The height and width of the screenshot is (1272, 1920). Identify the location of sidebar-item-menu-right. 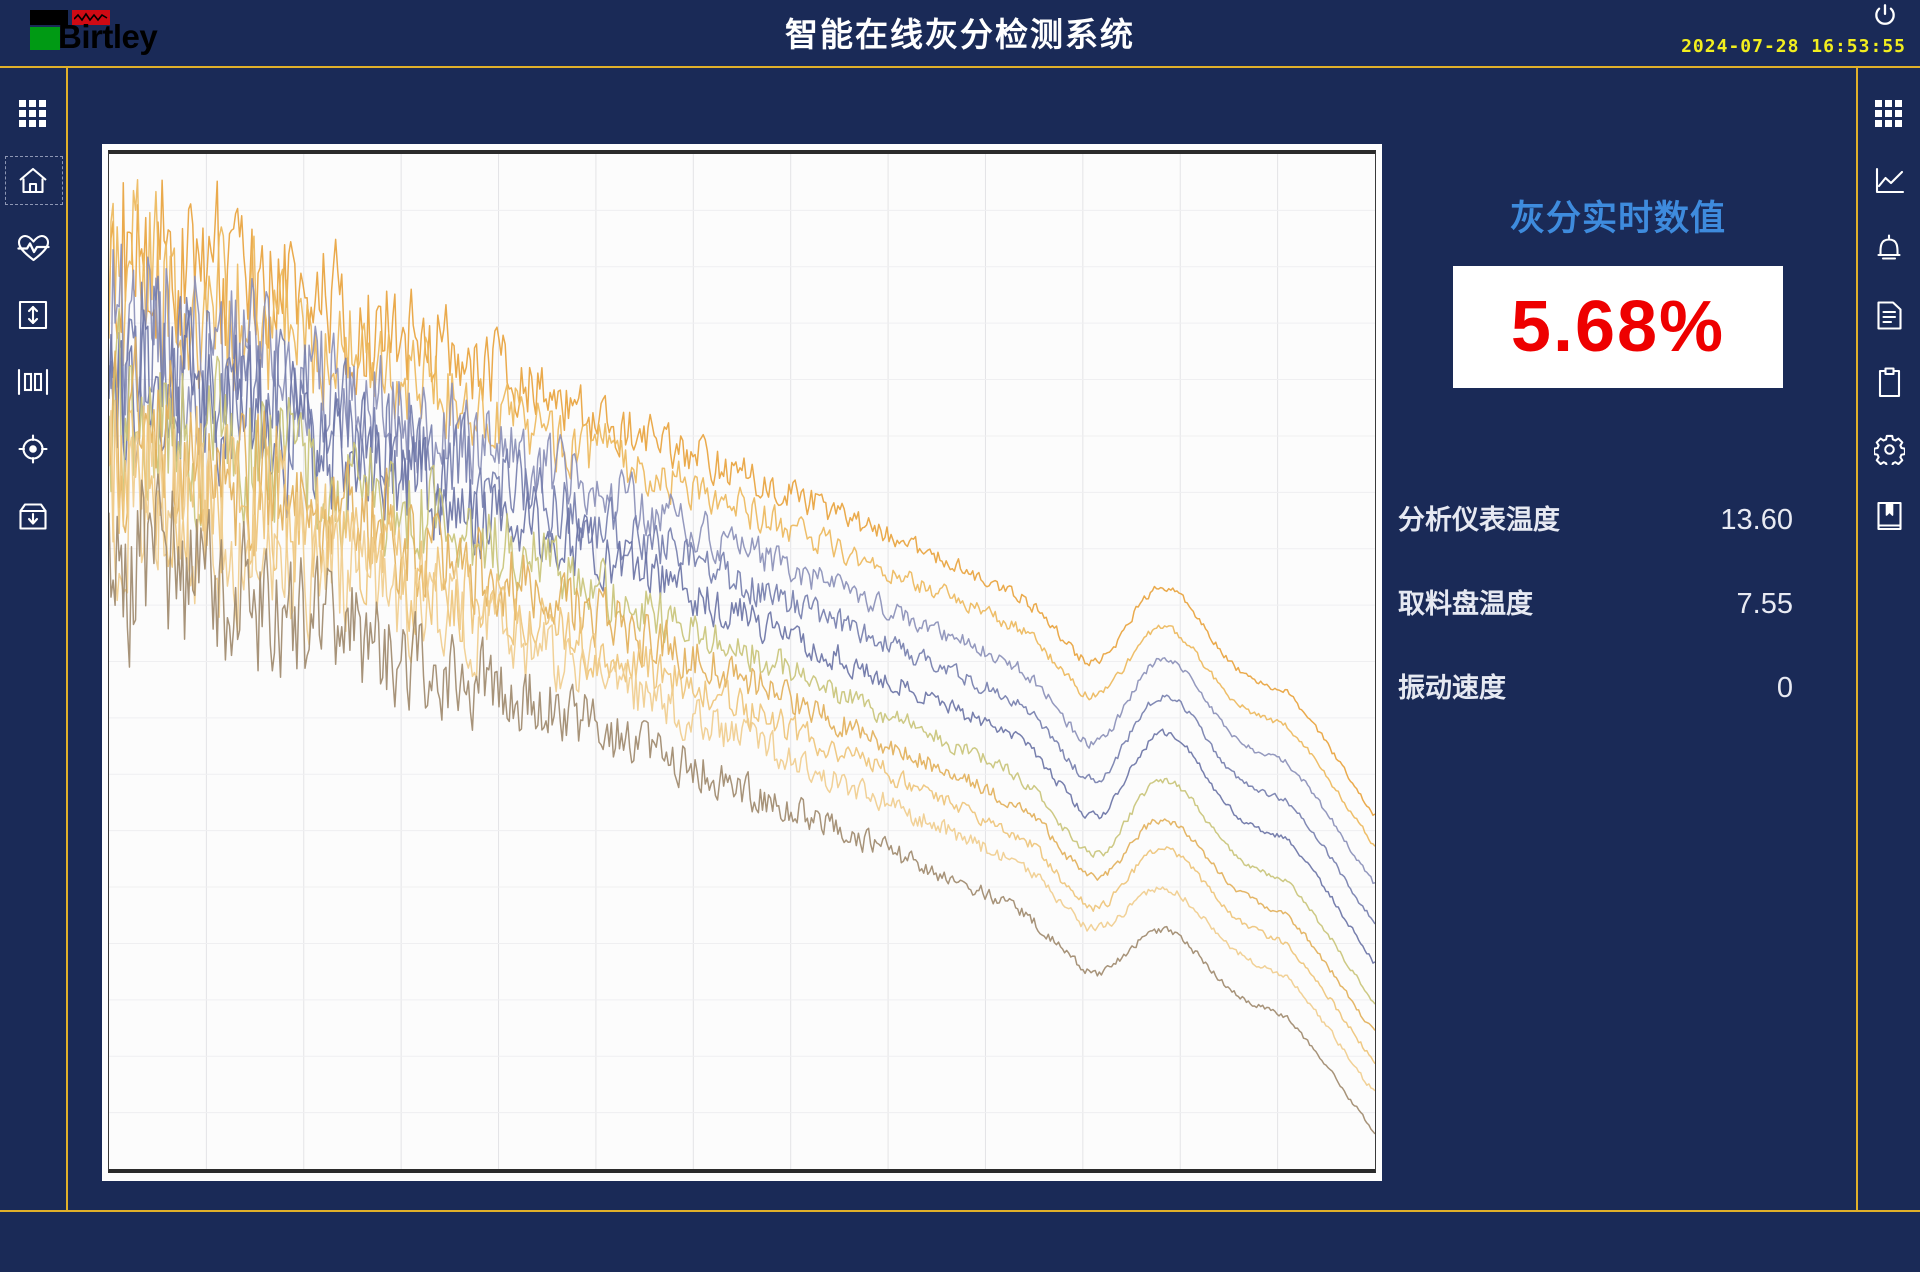
(1888, 114).